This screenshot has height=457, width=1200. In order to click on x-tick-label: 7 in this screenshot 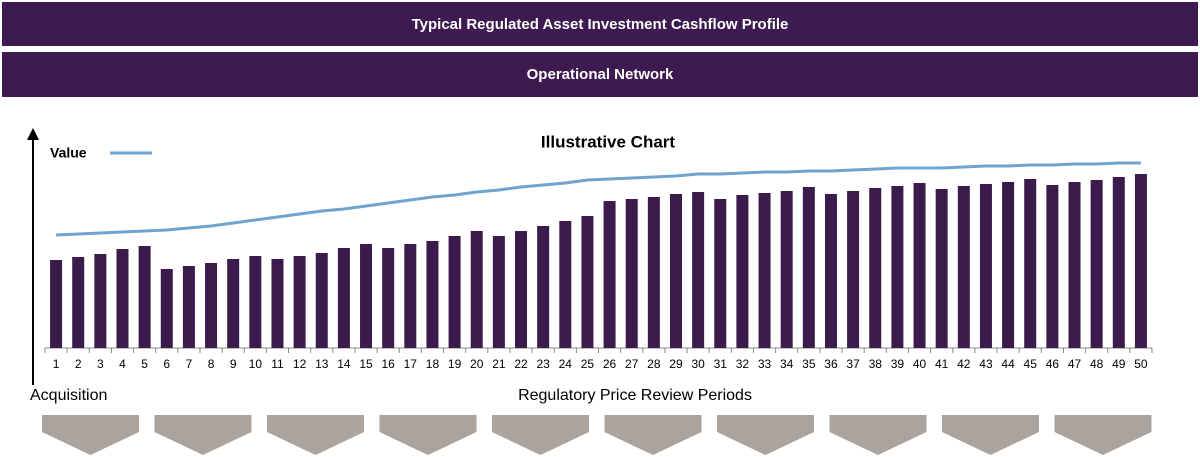, I will do `click(189, 364)`.